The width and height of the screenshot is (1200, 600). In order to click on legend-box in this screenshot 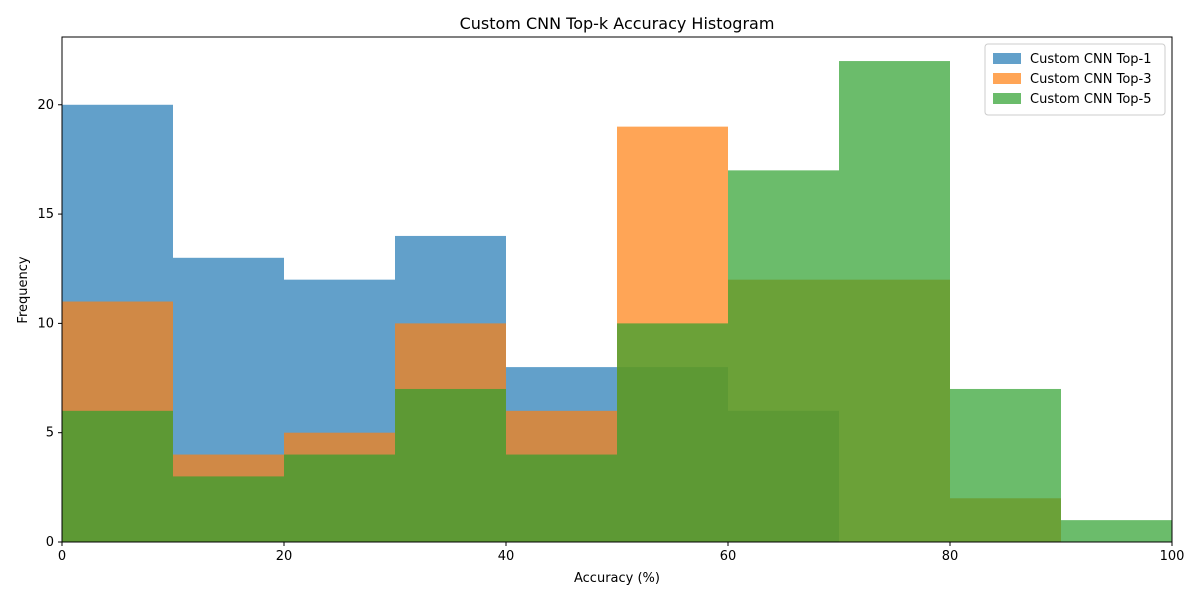, I will do `click(1075, 79)`.